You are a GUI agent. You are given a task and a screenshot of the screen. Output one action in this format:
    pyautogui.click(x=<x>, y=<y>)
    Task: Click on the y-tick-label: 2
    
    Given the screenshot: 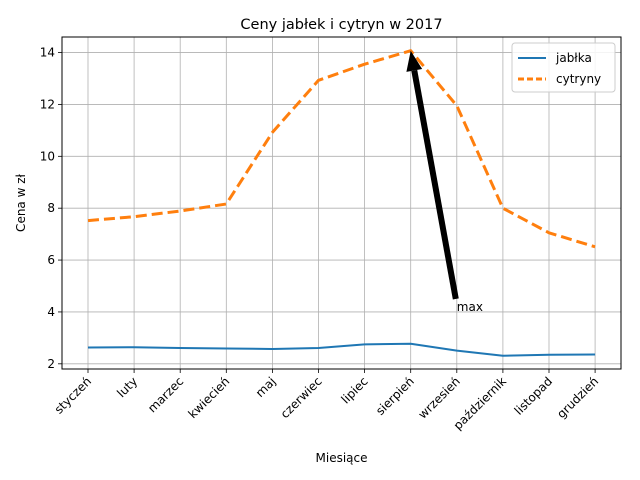 What is the action you would take?
    pyautogui.click(x=51, y=364)
    